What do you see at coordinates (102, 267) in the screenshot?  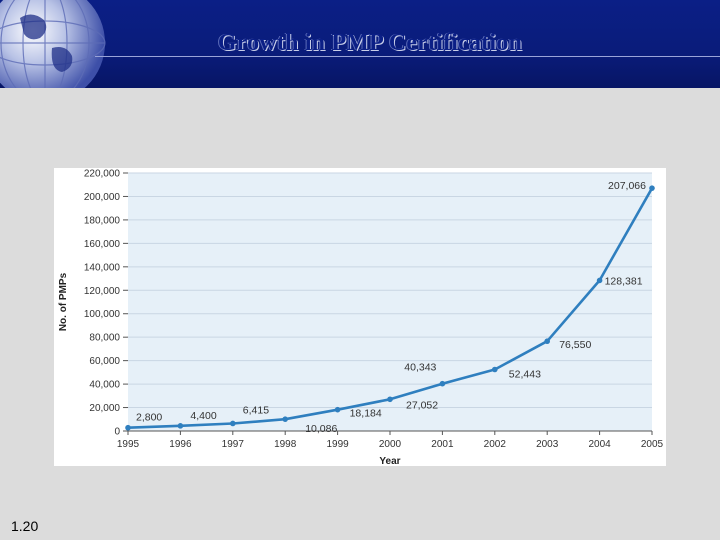 I see `y-tick-label: 140,000` at bounding box center [102, 267].